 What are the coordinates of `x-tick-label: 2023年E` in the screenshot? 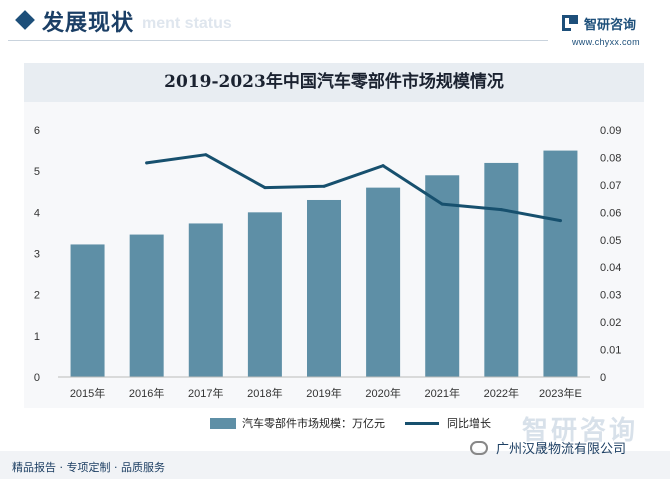 It's located at (560, 393).